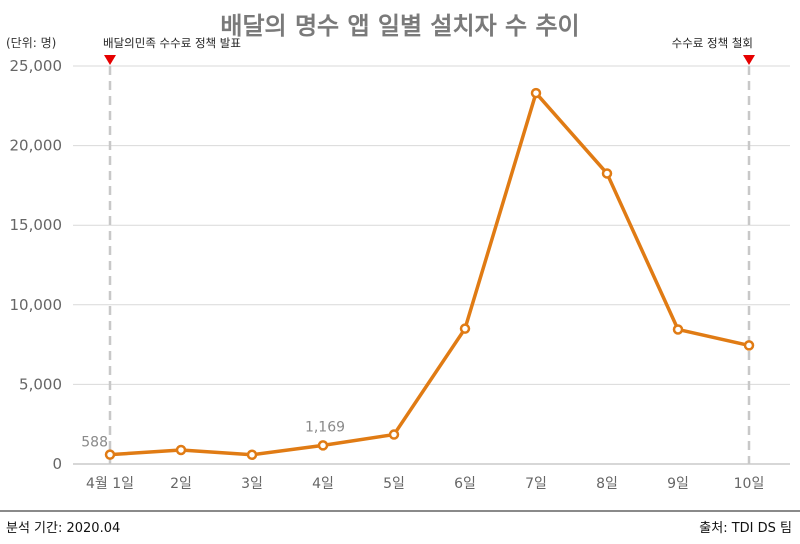 Image resolution: width=800 pixels, height=544 pixels. Describe the element at coordinates (745, 528) in the screenshot. I see `footer-source: 출처: TDI DS 팀` at that location.